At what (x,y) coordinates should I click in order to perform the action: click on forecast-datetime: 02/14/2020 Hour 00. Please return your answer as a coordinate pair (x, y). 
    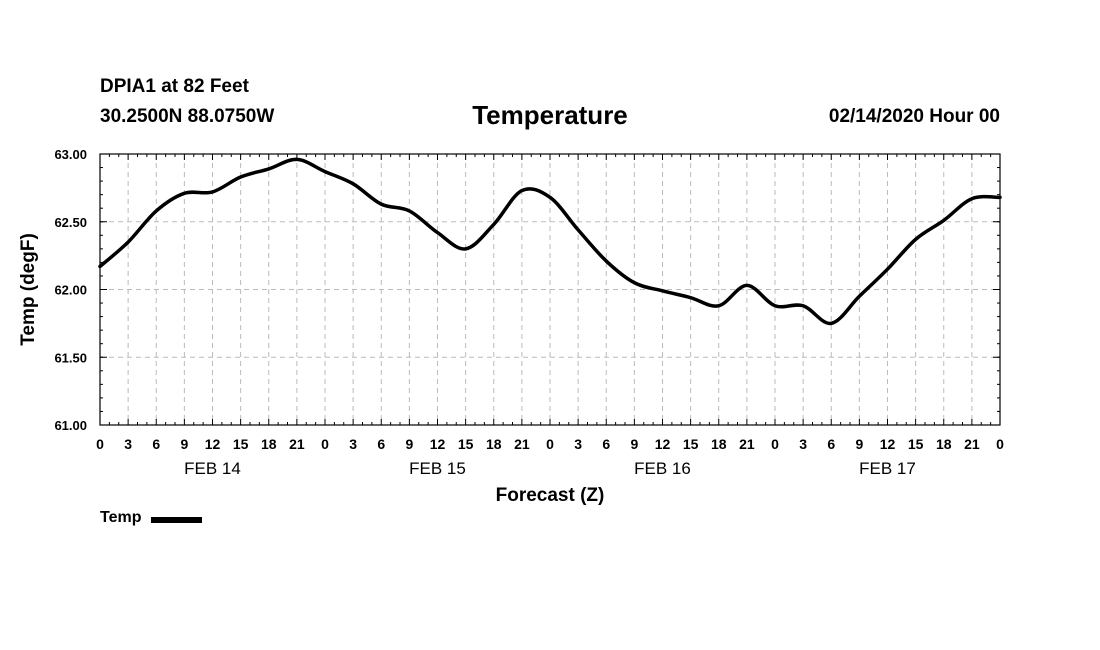
    Looking at the image, I should click on (914, 116).